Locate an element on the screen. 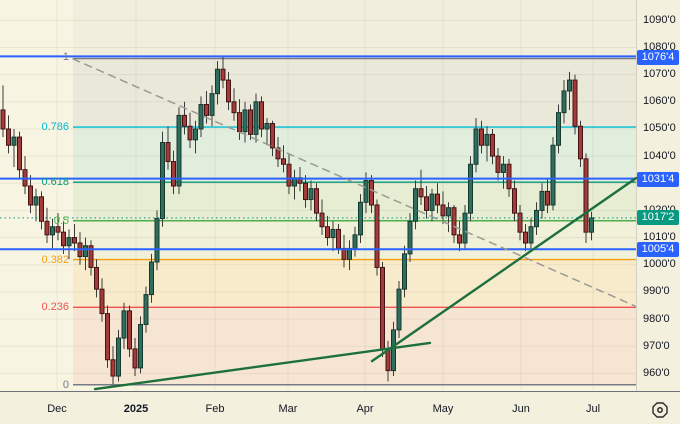 This screenshot has width=680, height=424. month-label-Apr: Apr is located at coordinates (365, 409).